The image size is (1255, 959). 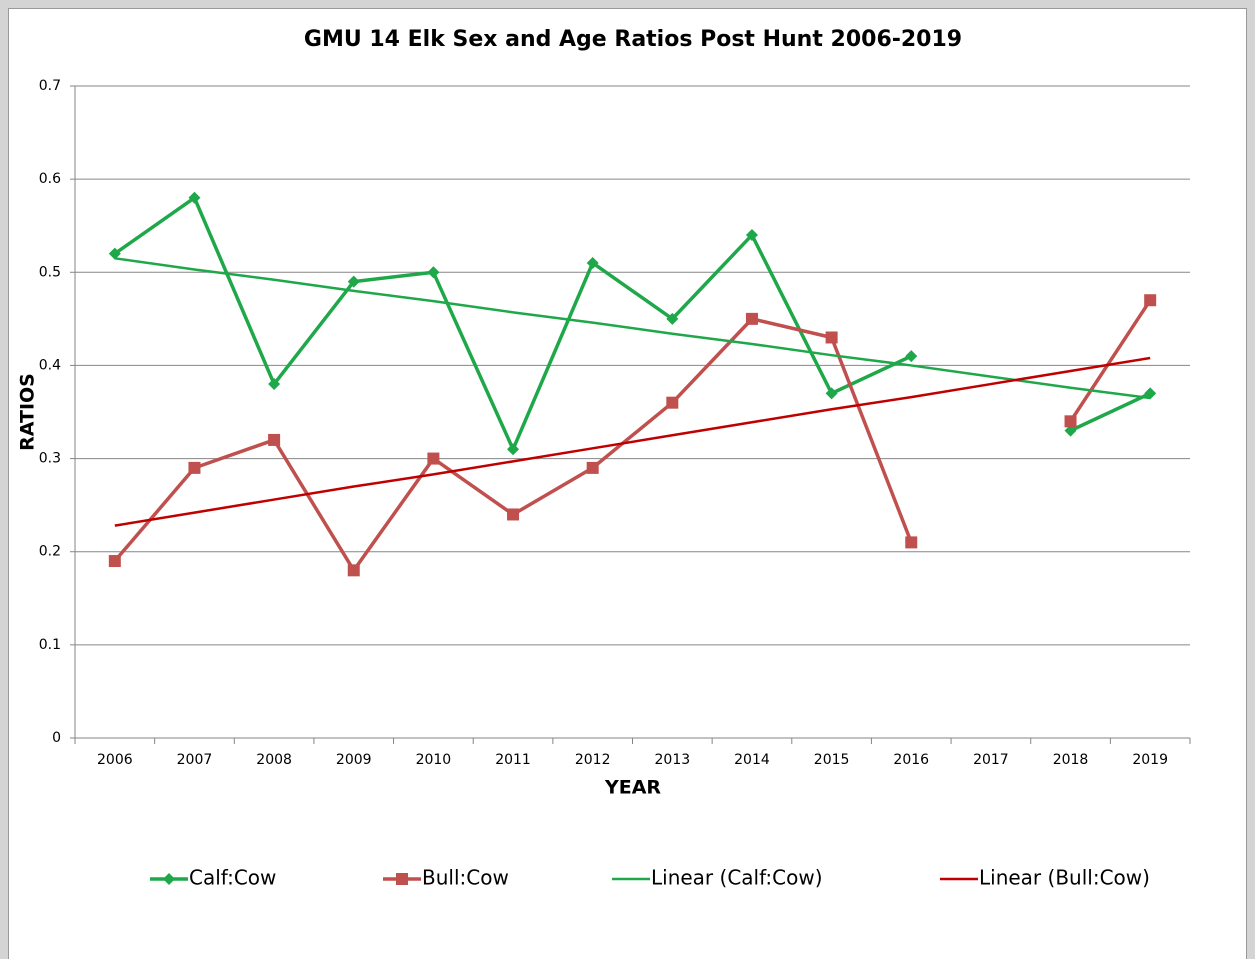 I want to click on x-tick-label: 2012, so click(x=593, y=760).